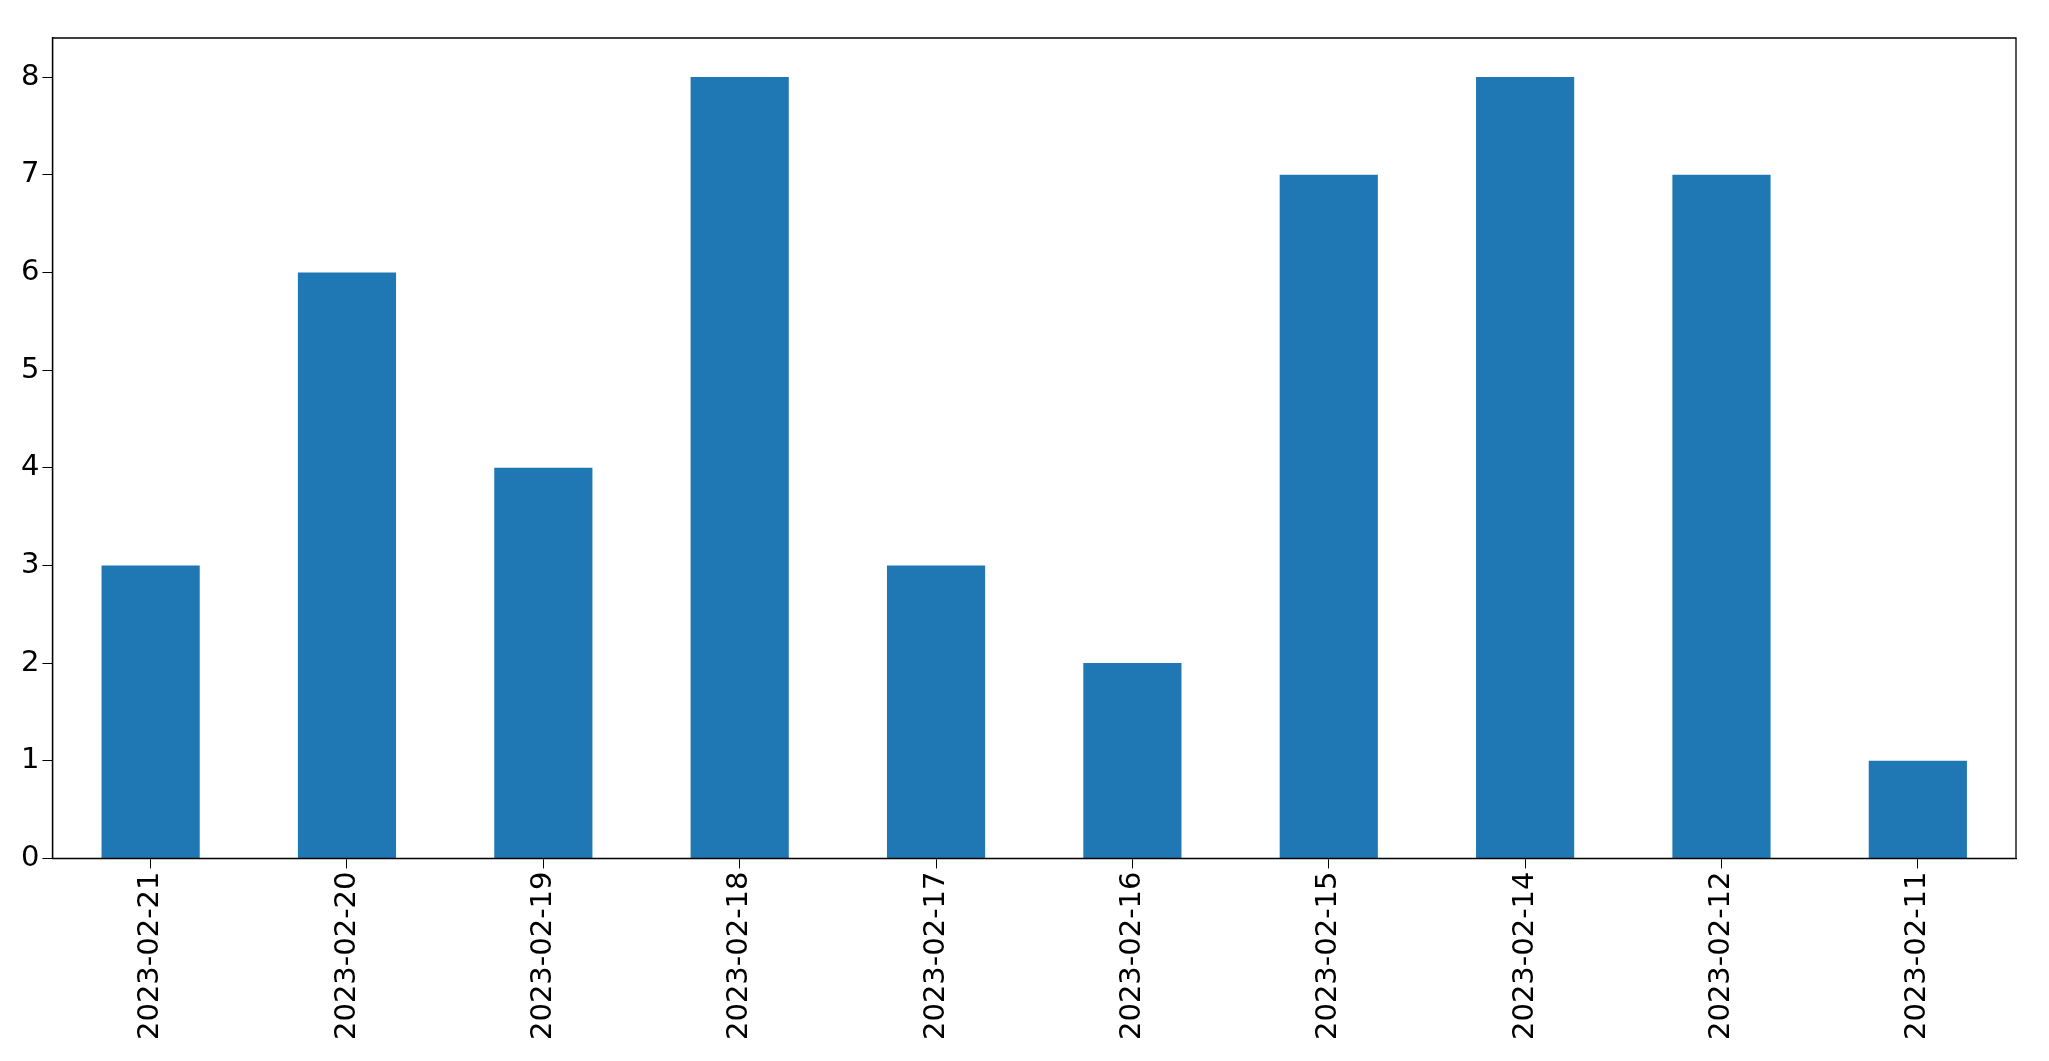 The image size is (2049, 1061). Describe the element at coordinates (30, 758) in the screenshot. I see `y-tick-label: 1` at that location.